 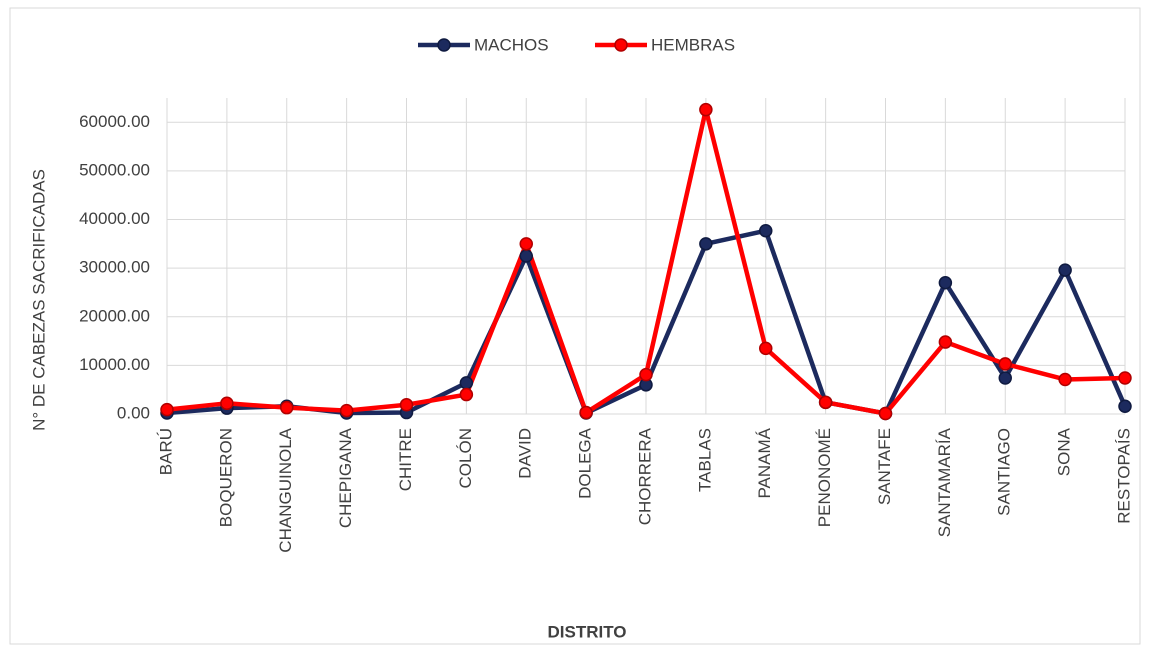 I want to click on y-axis-title: N° DE CABEZAS SACRIFICADAS, so click(x=38, y=300).